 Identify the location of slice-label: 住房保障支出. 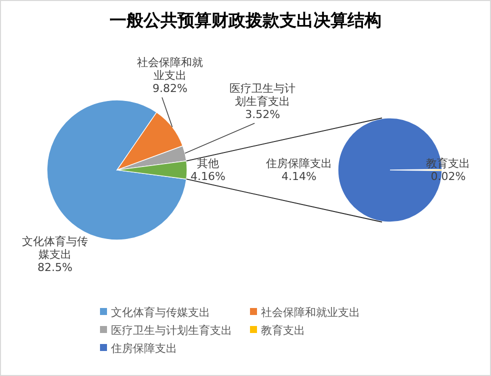
(299, 163).